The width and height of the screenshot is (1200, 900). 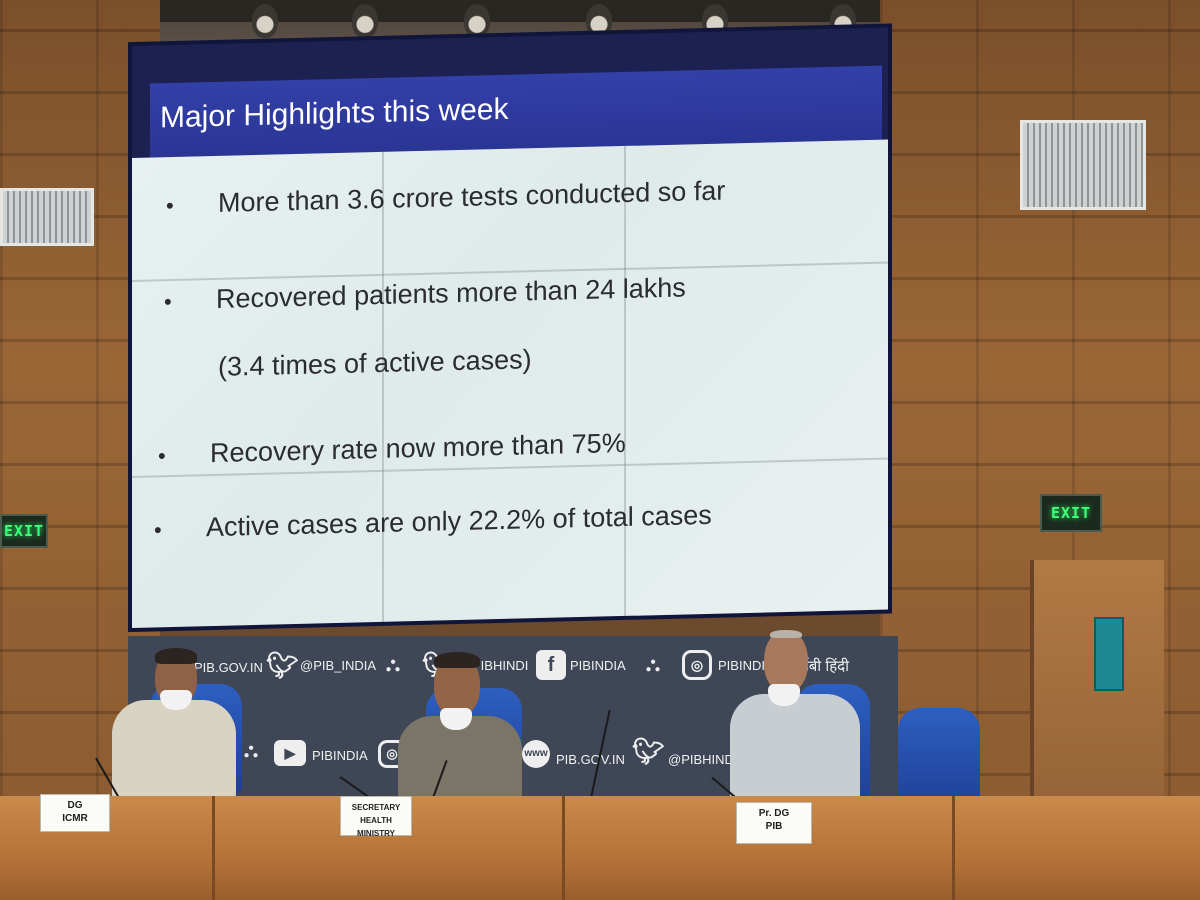 What do you see at coordinates (376, 827) in the screenshot?
I see `nameplate-line: HEALTH MINISTRY` at bounding box center [376, 827].